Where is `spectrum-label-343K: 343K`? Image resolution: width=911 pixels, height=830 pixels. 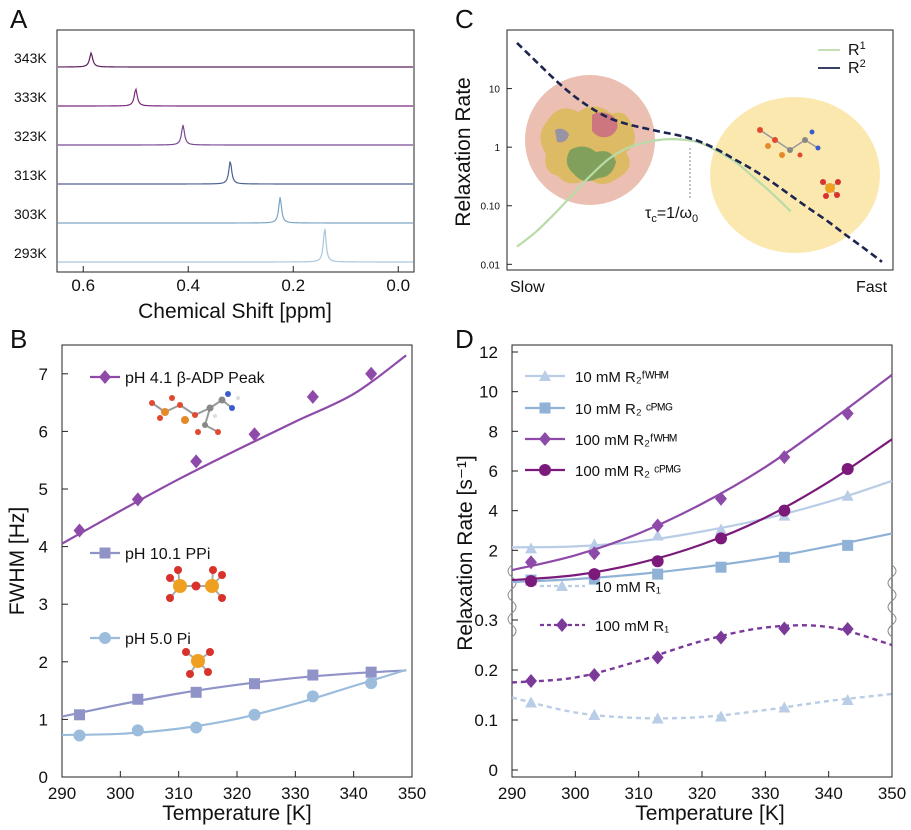 spectrum-label-343K: 343K is located at coordinates (30, 58).